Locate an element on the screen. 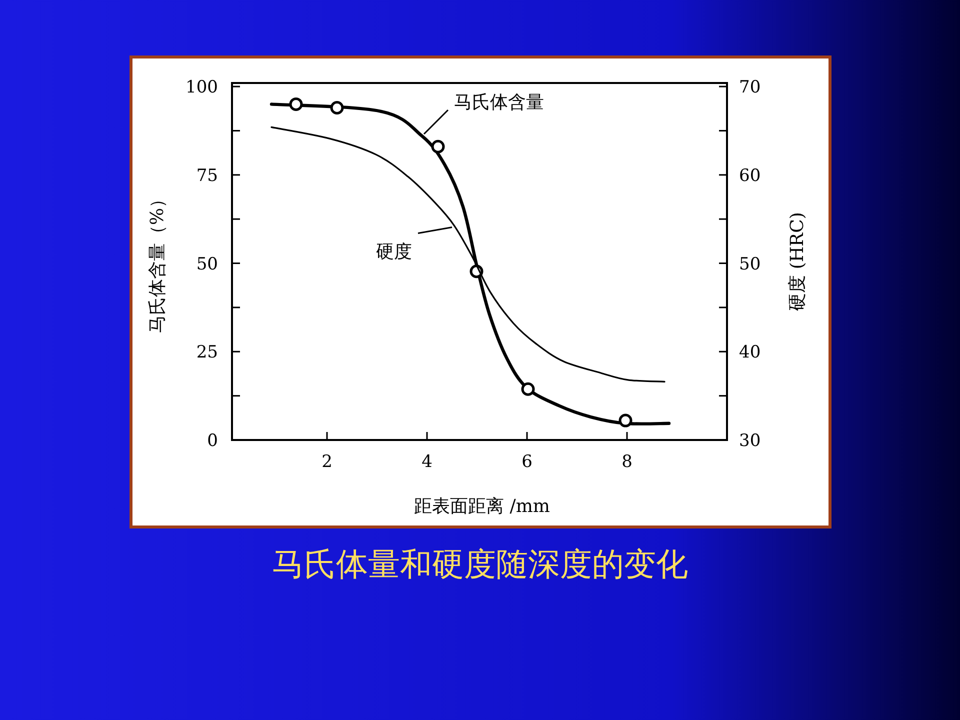  y-tick-label: 100 is located at coordinates (202, 88).